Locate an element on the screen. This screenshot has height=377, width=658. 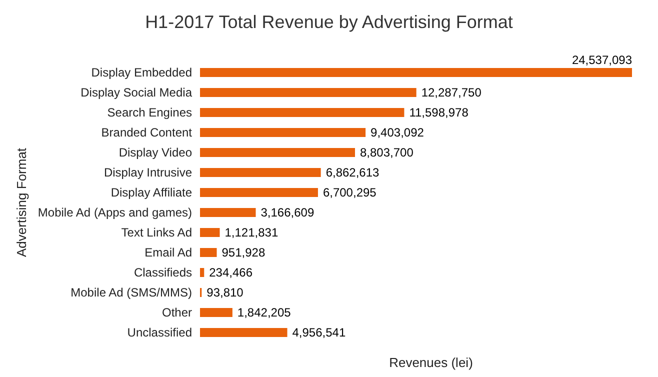
y-tick-label: Mobile Ad (Apps and games) is located at coordinates (115, 213).